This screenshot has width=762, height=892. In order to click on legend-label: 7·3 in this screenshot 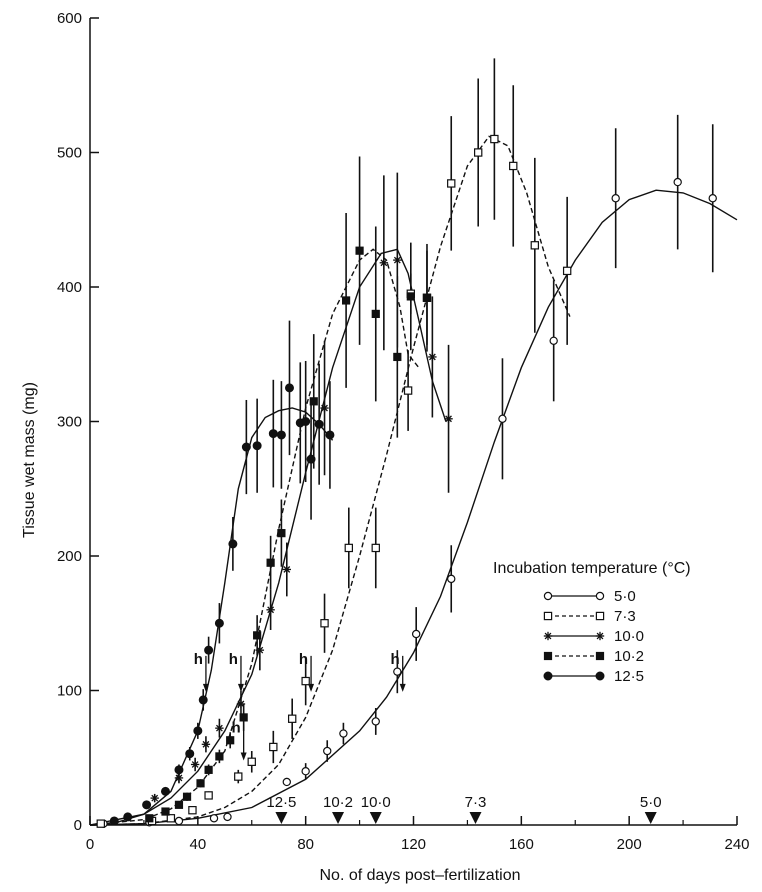, I will do `click(625, 616)`.